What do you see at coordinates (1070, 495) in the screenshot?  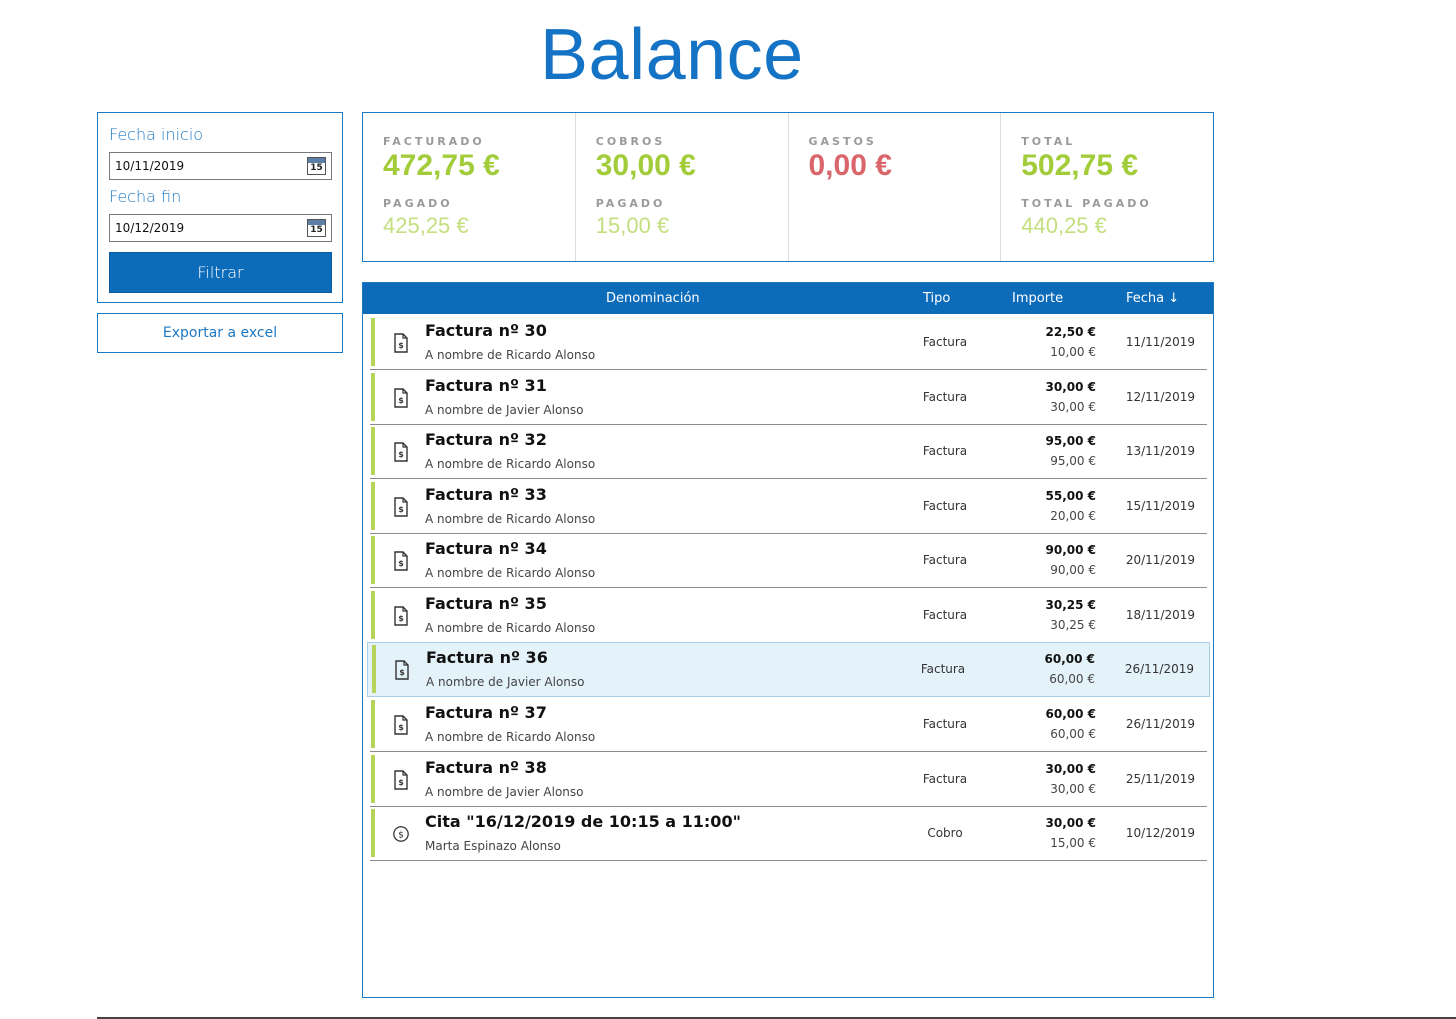 I see `row-importe: 55,00 €` at bounding box center [1070, 495].